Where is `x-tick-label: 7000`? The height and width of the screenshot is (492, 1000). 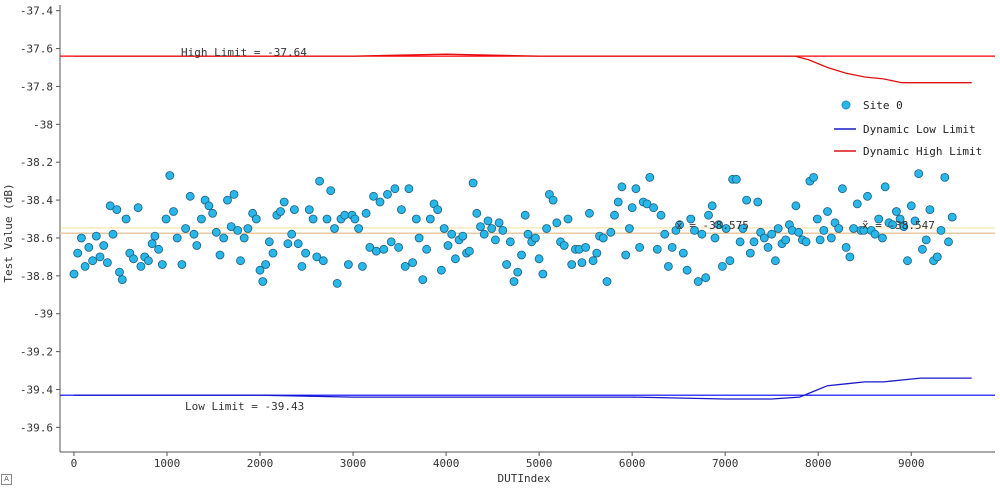
x-tick-label: 7000 is located at coordinates (725, 463).